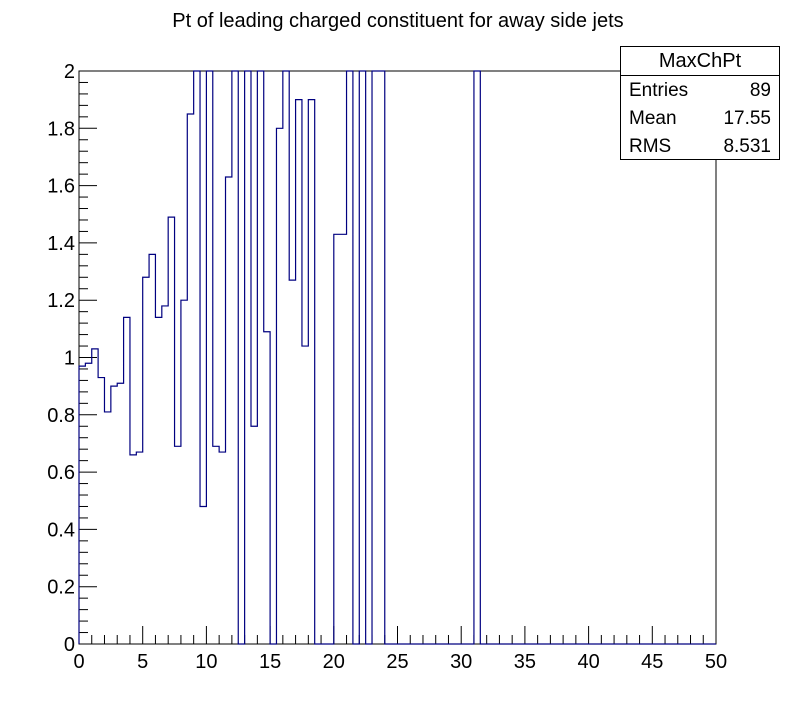 The image size is (796, 715). I want to click on y-tick-label: 0, so click(69, 645).